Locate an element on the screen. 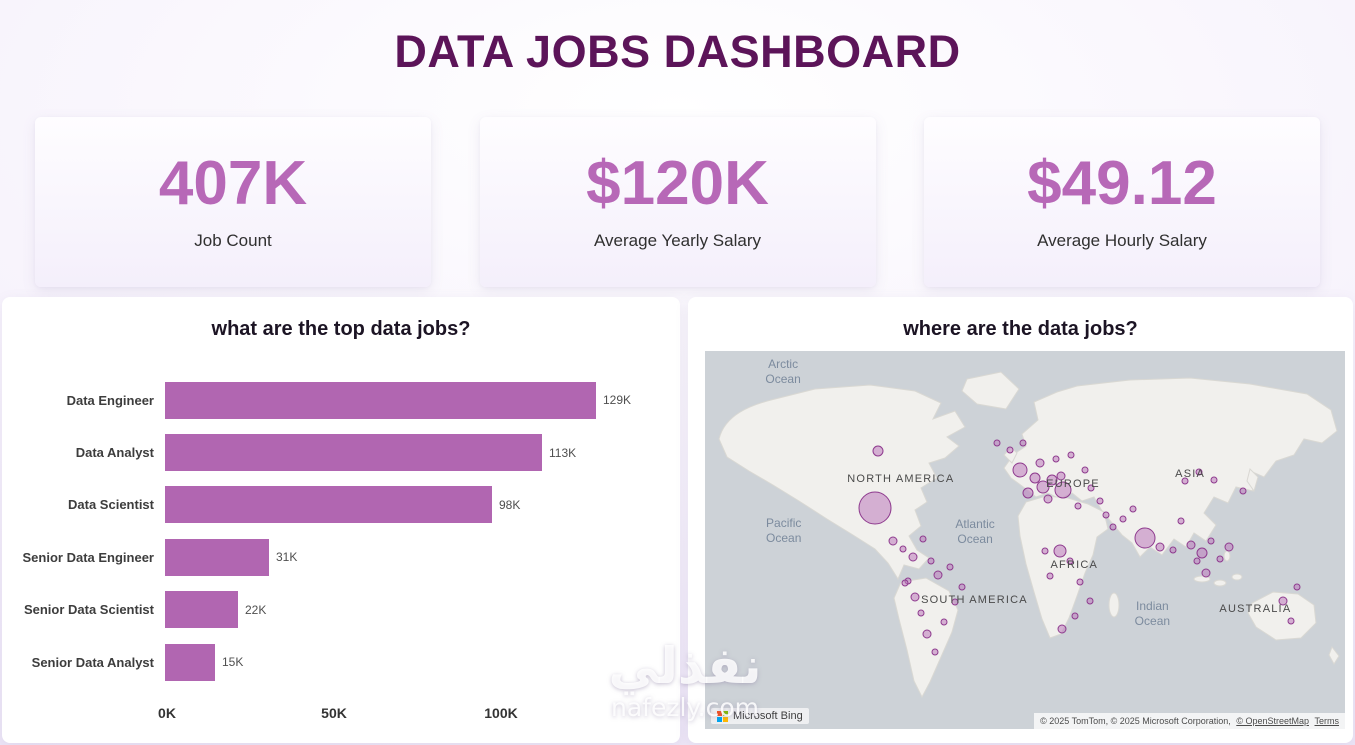  bar-track: 31K is located at coordinates (422, 557).